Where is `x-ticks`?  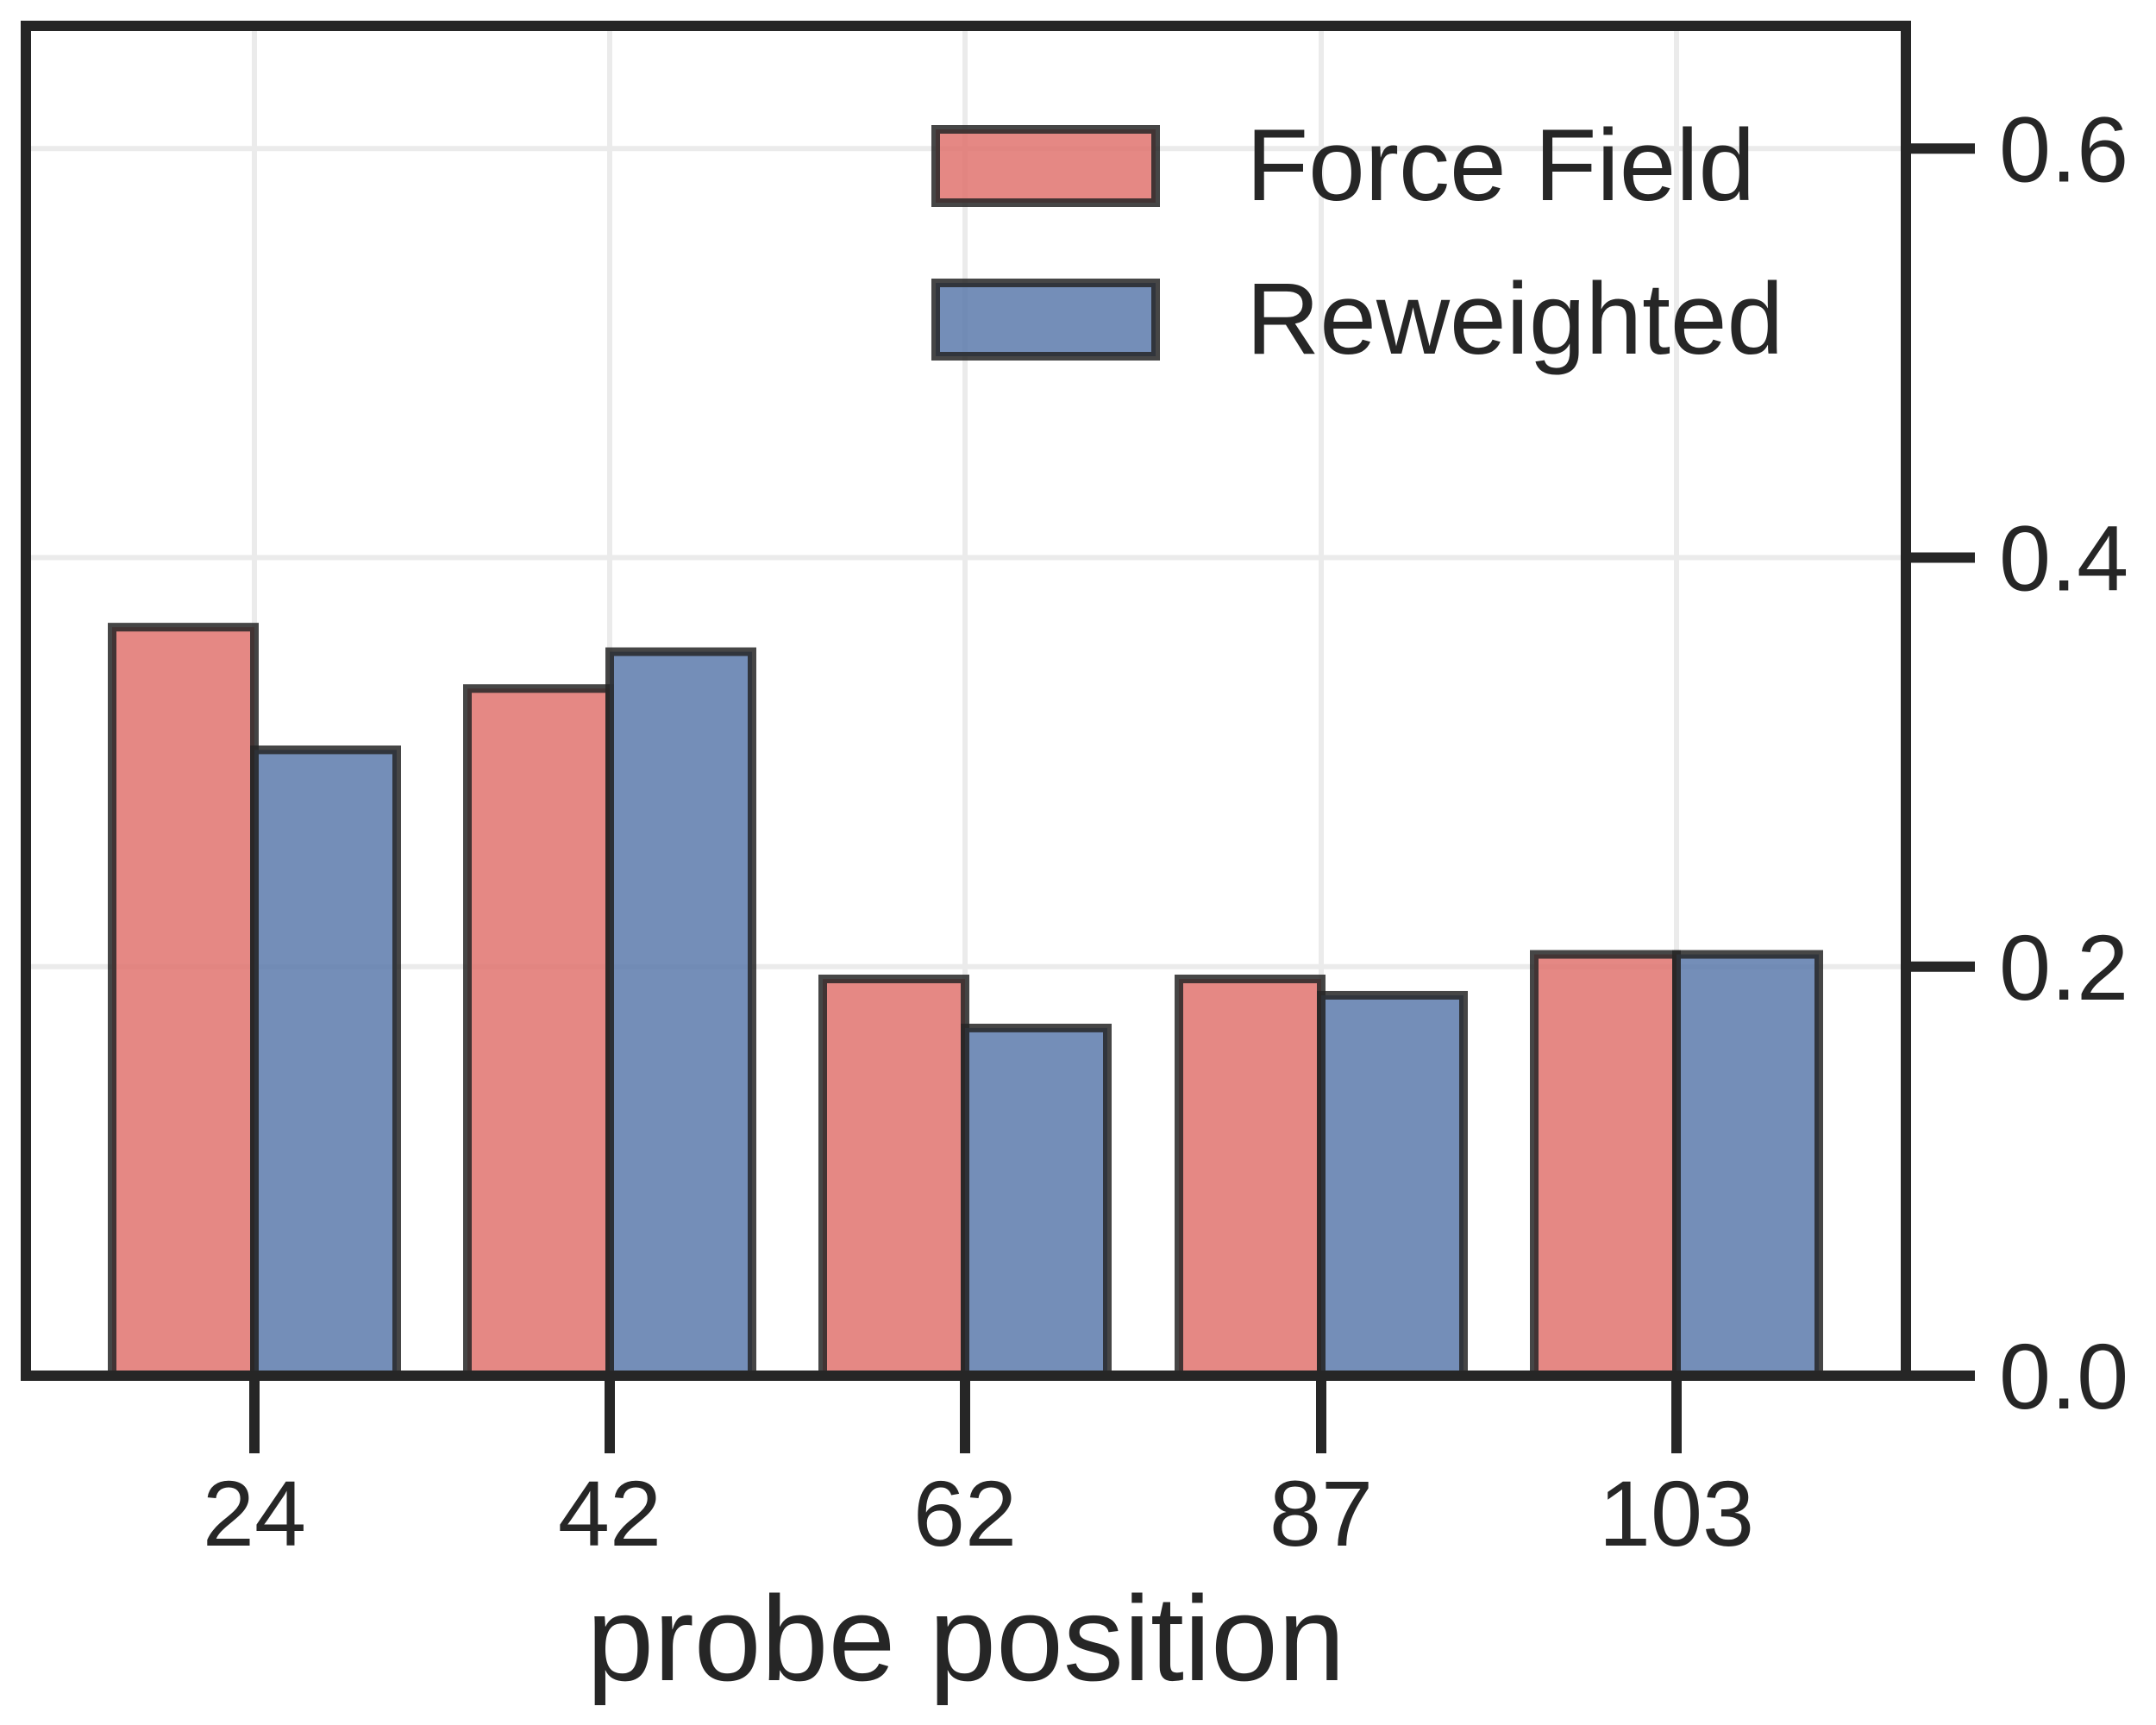 x-ticks is located at coordinates (965, 1412).